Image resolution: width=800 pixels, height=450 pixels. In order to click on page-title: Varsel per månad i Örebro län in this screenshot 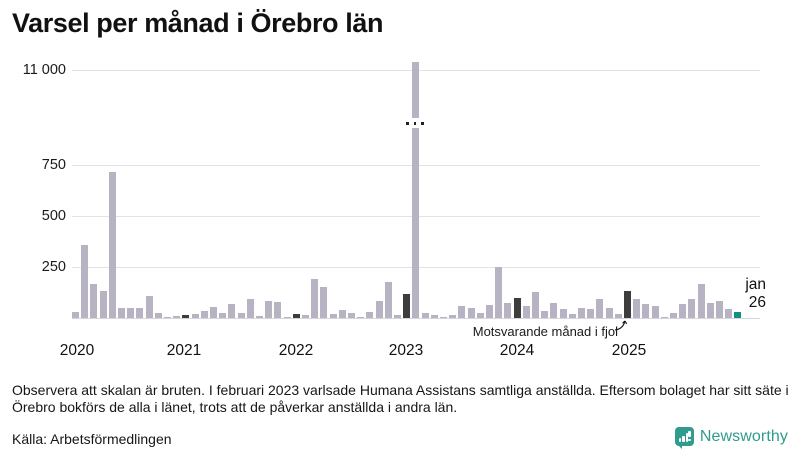, I will do `click(198, 23)`.